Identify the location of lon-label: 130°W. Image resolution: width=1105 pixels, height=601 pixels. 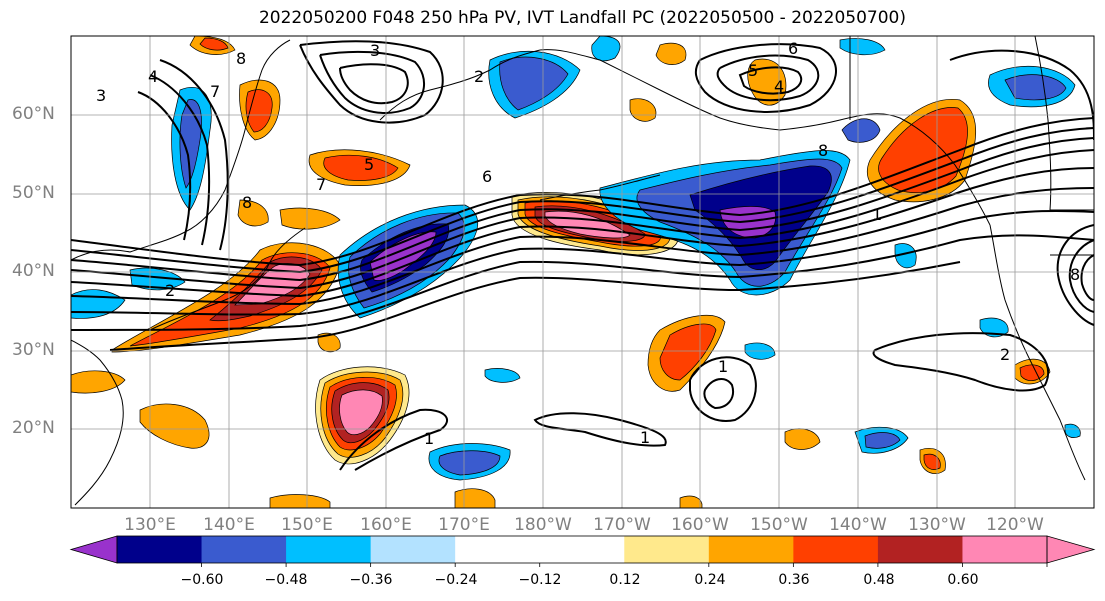
(937, 525).